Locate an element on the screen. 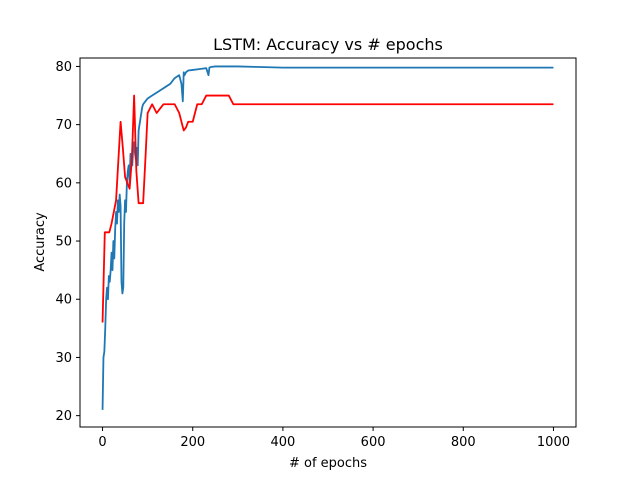 The width and height of the screenshot is (640, 480). x-tick-label: 200 is located at coordinates (192, 442).